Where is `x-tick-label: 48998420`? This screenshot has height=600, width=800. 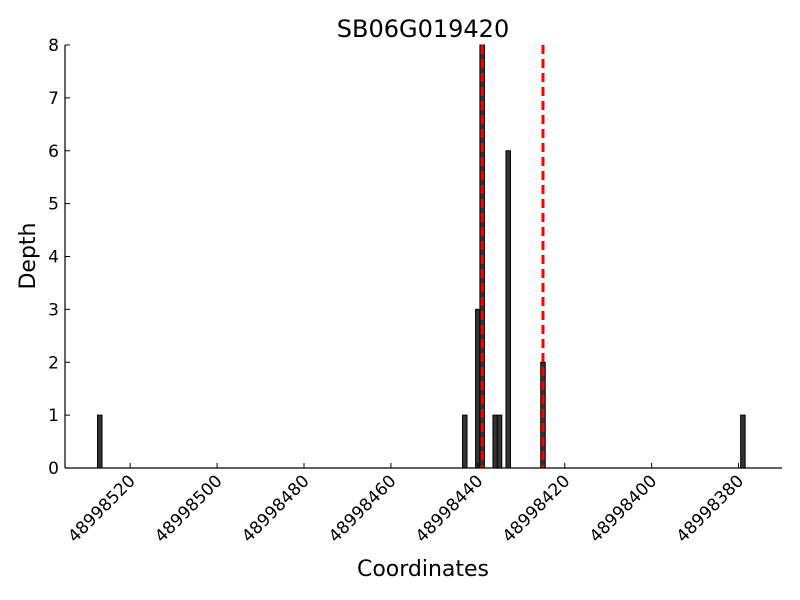
x-tick-label: 48998420 is located at coordinates (536, 508).